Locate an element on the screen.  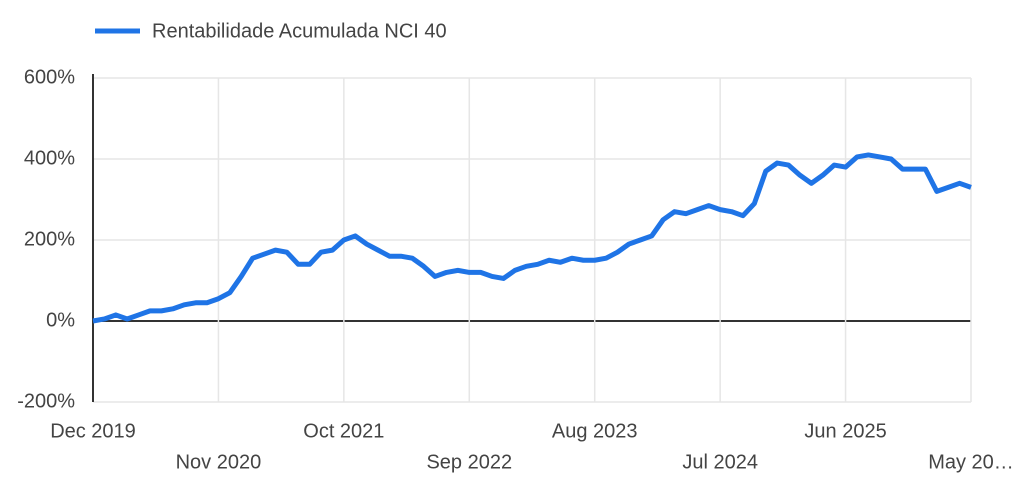
x-tick-label: Oct 2021 is located at coordinates (343, 431).